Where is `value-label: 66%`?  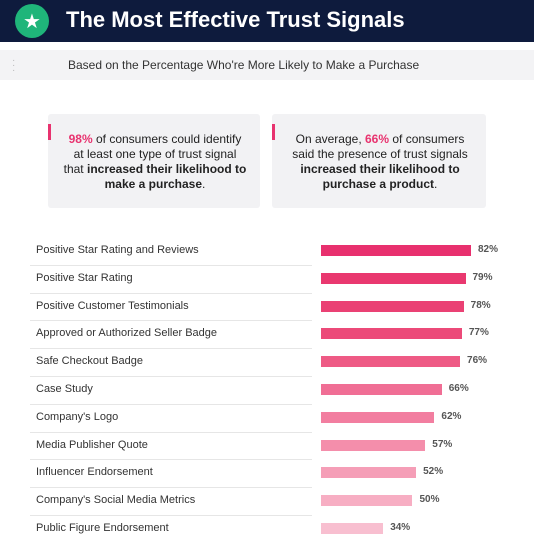
value-label: 66% is located at coordinates (458, 388).